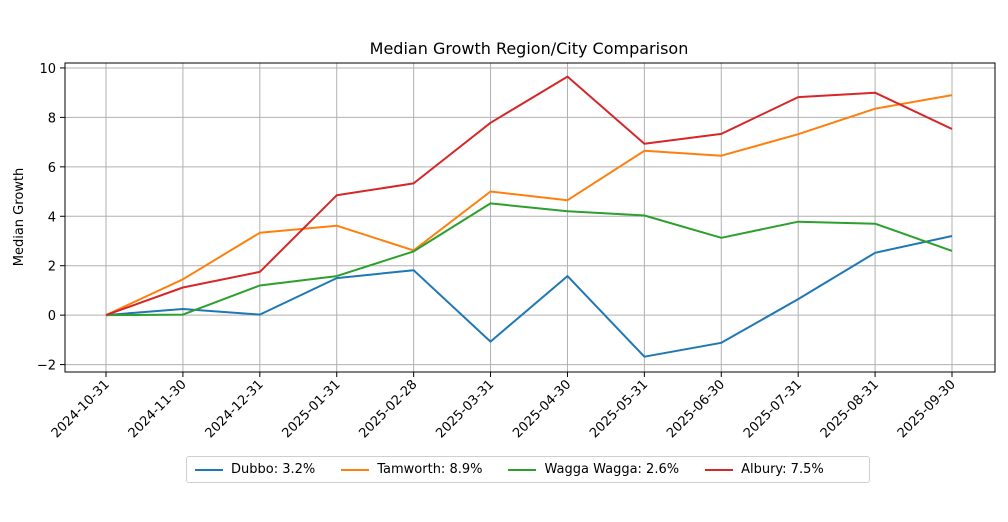  Describe the element at coordinates (927, 409) in the screenshot. I see `x-tick-label: 2025-09-30` at that location.